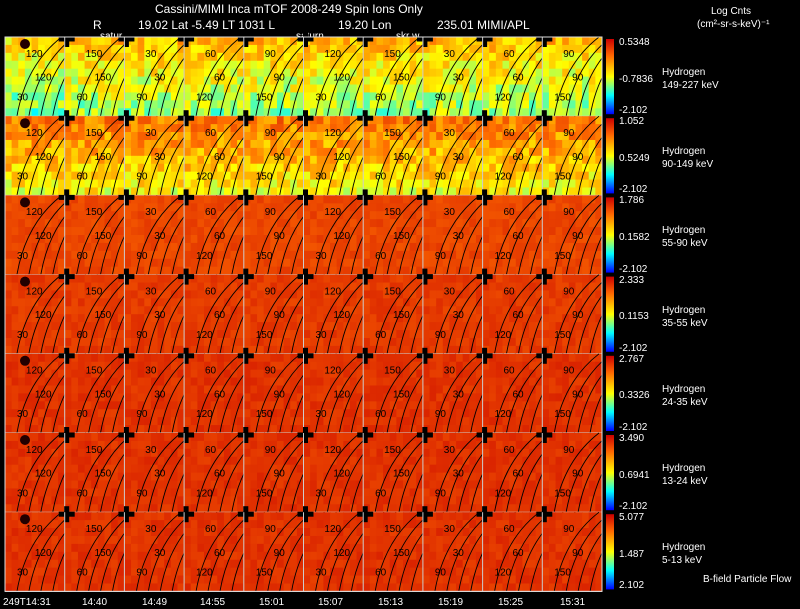 Image resolution: width=800 pixels, height=609 pixels. I want to click on energy-range-label: 5-13 keV, so click(682, 561).